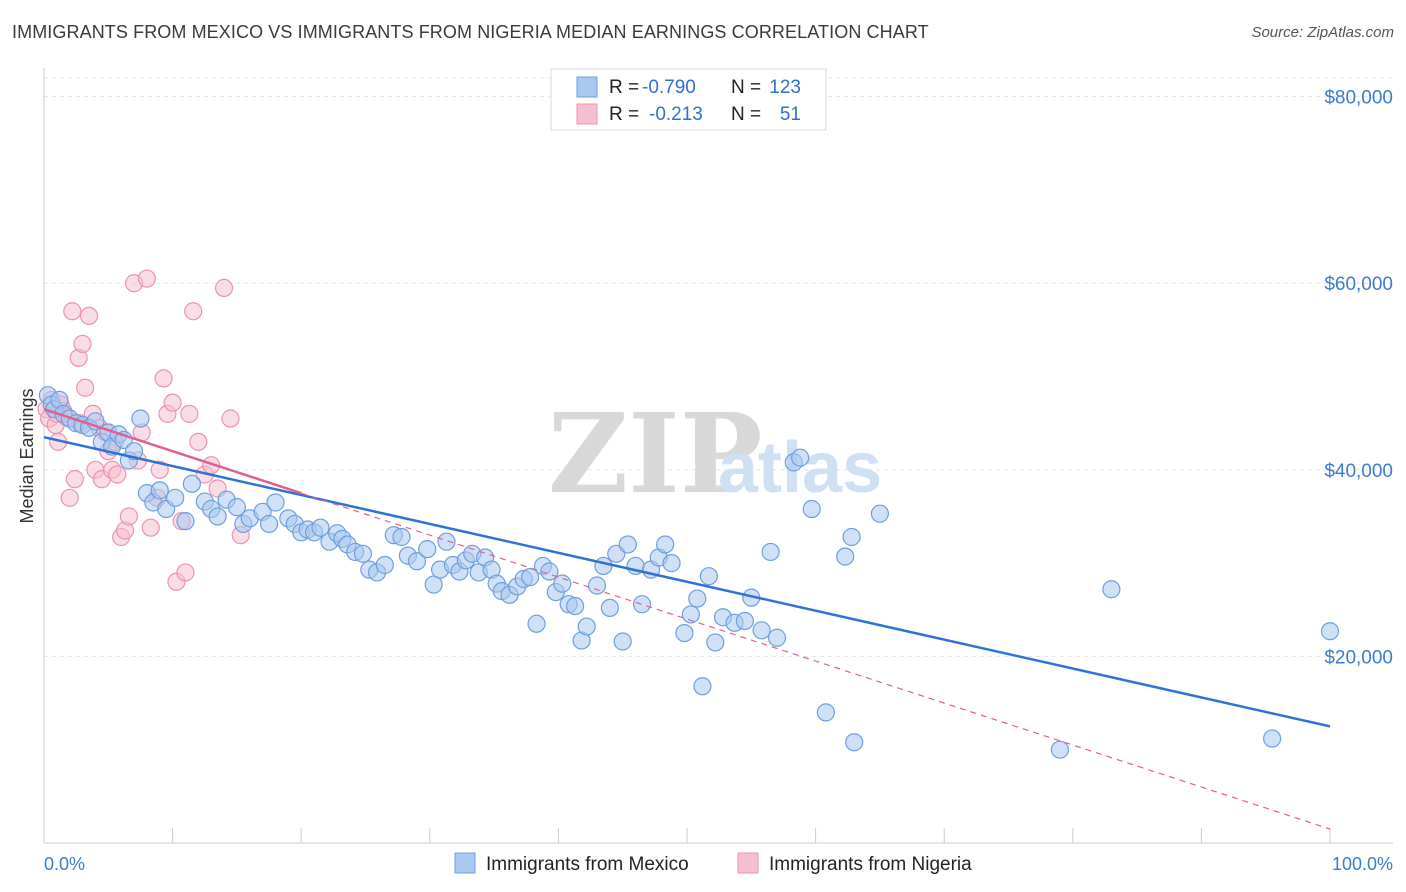 The height and width of the screenshot is (892, 1406). I want to click on legend-r-value-mexico: -0.790, so click(669, 87).